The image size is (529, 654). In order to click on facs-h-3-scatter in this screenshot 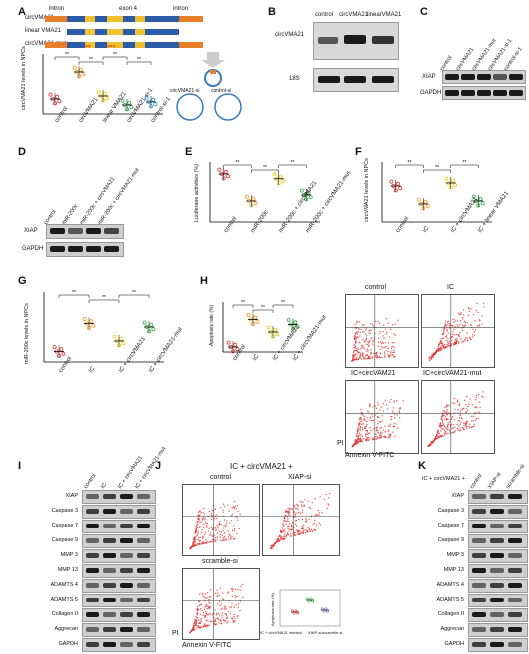, I will do `click(458, 417)`.